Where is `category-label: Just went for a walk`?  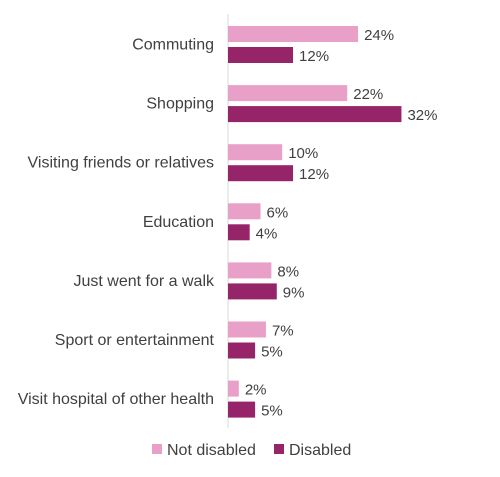
category-label: Just went for a walk is located at coordinates (145, 281).